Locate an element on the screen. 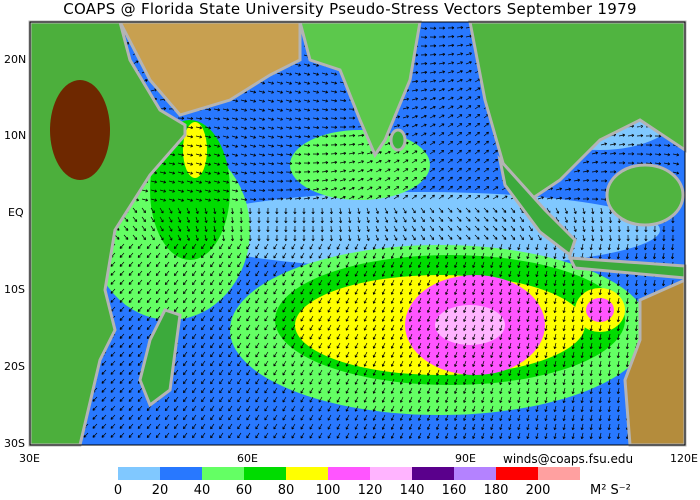 The height and width of the screenshot is (500, 700). colorbar-tick-label: 200 is located at coordinates (538, 490).